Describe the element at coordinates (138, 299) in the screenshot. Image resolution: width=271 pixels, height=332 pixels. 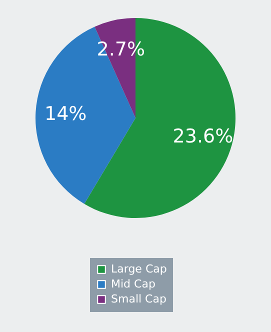
I see `legend-label: Small Cap` at that location.